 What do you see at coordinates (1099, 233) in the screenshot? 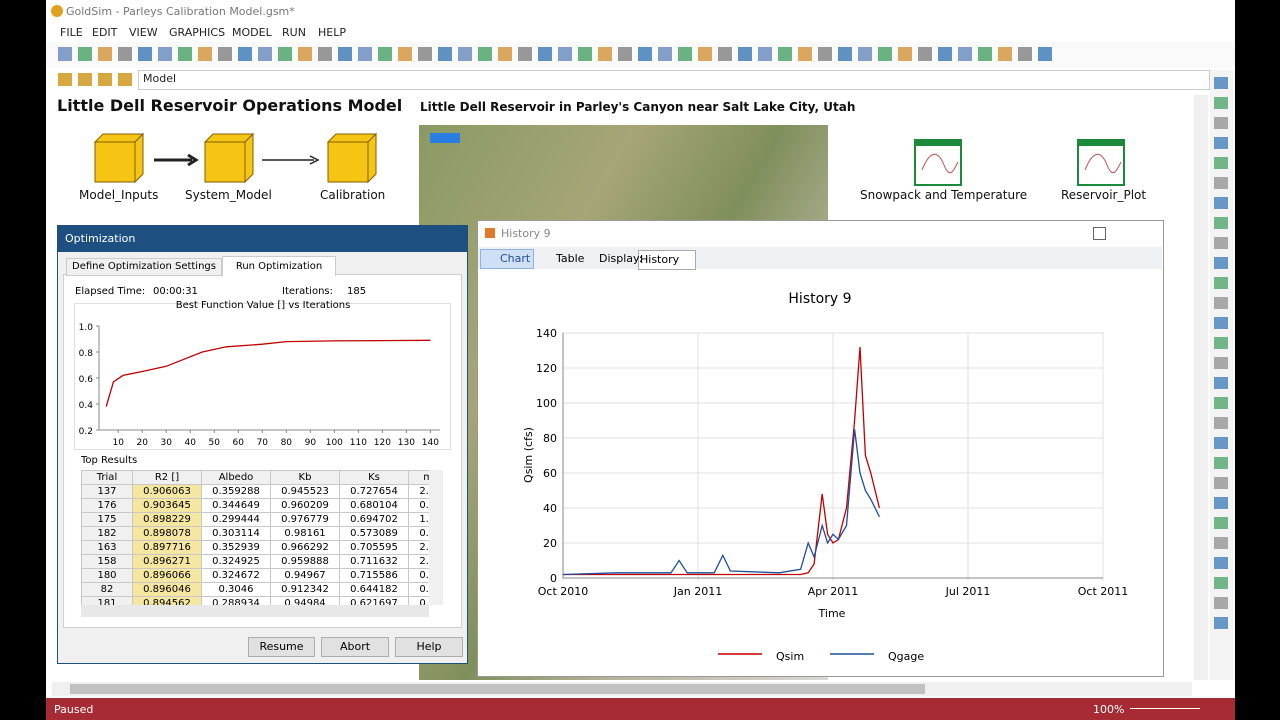
I see `window-controls` at bounding box center [1099, 233].